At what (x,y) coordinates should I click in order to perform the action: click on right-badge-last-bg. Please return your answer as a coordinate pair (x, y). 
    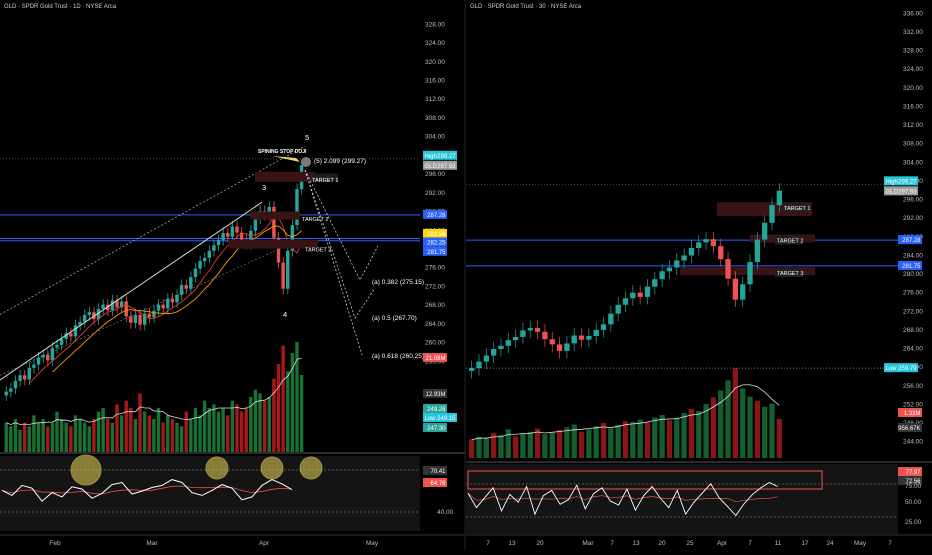
    Looking at the image, I should click on (901, 191).